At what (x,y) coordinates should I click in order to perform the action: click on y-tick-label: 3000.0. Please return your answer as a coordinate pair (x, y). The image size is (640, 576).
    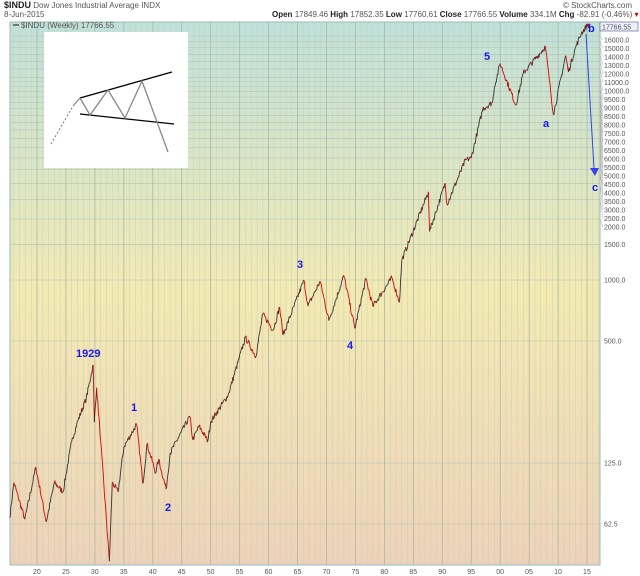
    Looking at the image, I should click on (615, 211).